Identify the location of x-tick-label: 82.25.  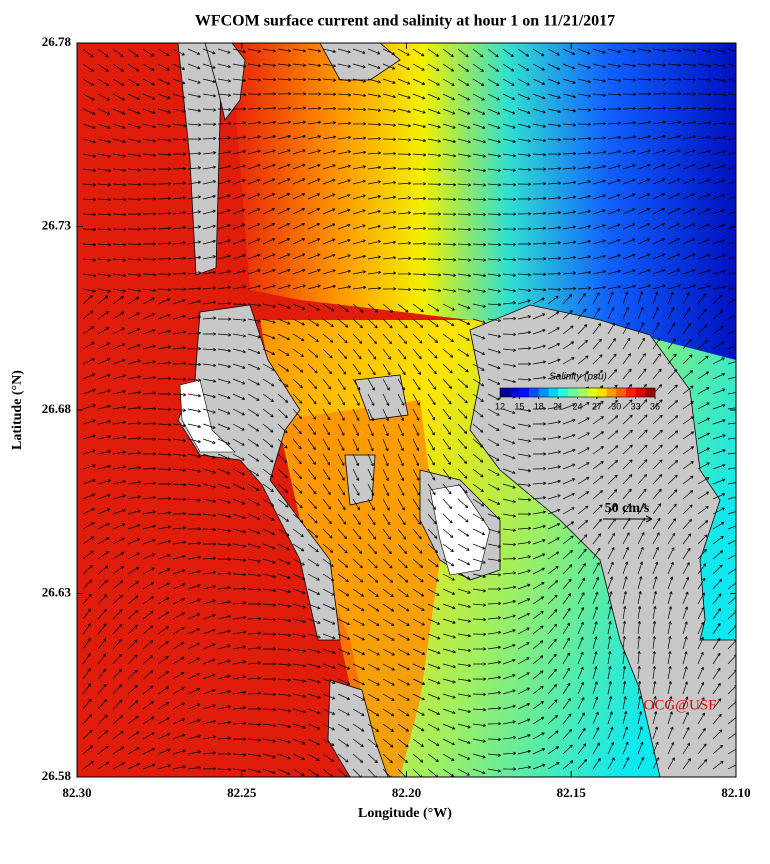
(242, 792).